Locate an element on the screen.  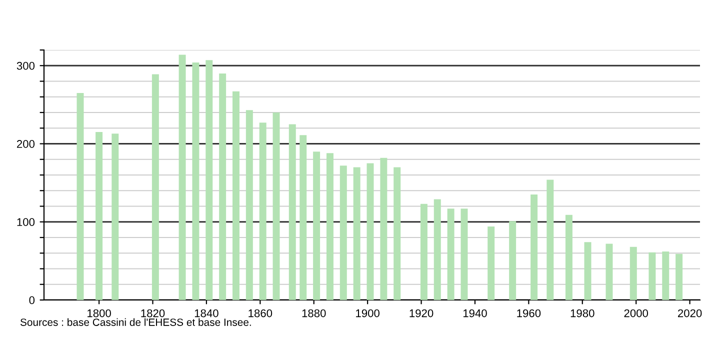
x-tick-label: 1900 is located at coordinates (368, 313).